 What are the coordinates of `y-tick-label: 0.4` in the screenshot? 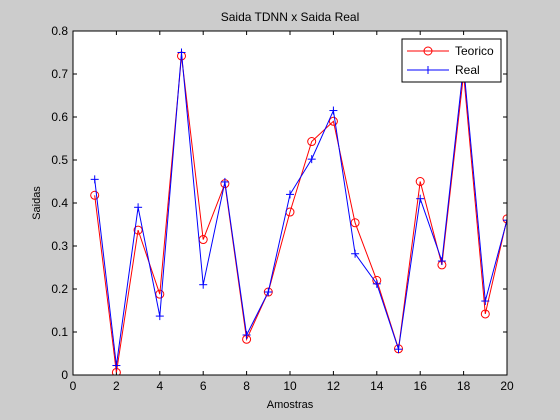 It's located at (59, 203).